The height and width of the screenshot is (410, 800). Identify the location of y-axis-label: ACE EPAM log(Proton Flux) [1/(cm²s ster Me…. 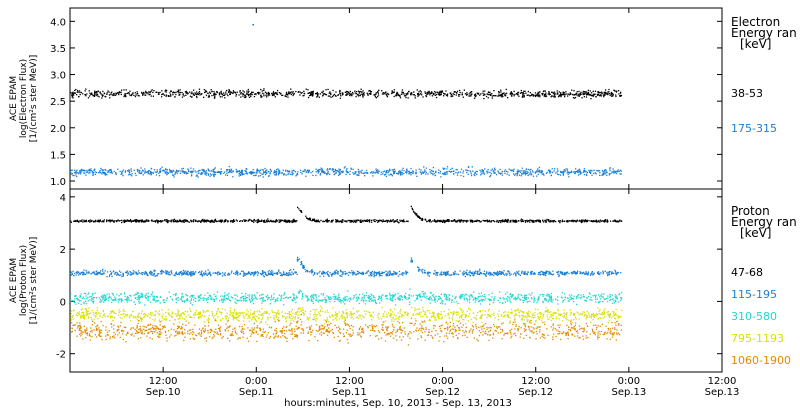
(24, 280).